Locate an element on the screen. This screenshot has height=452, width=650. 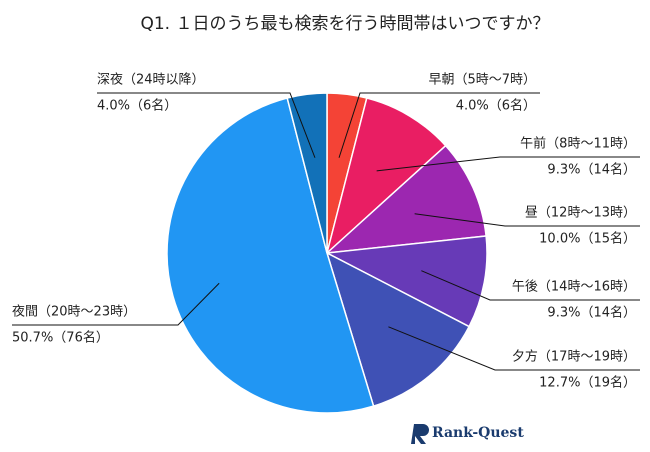
logo-icon is located at coordinates (420, 434).